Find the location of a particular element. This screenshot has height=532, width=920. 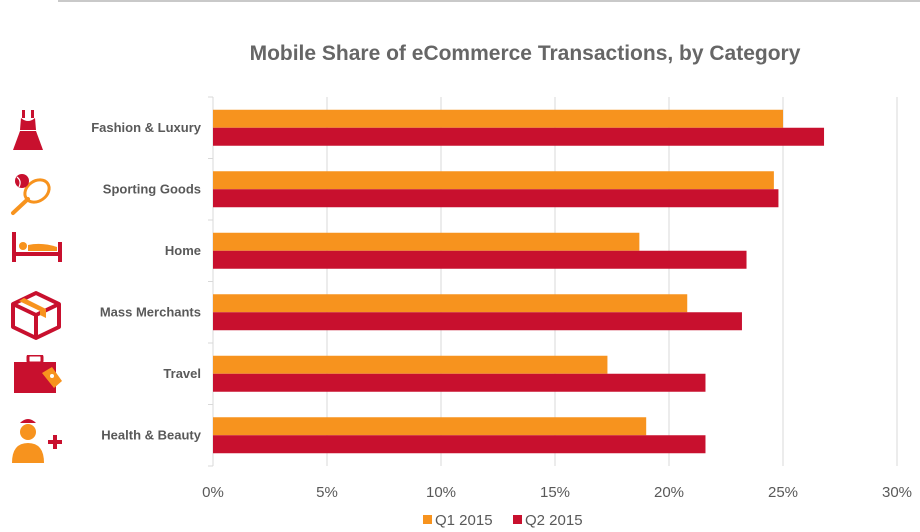

x-tick-label: 0% is located at coordinates (213, 492).